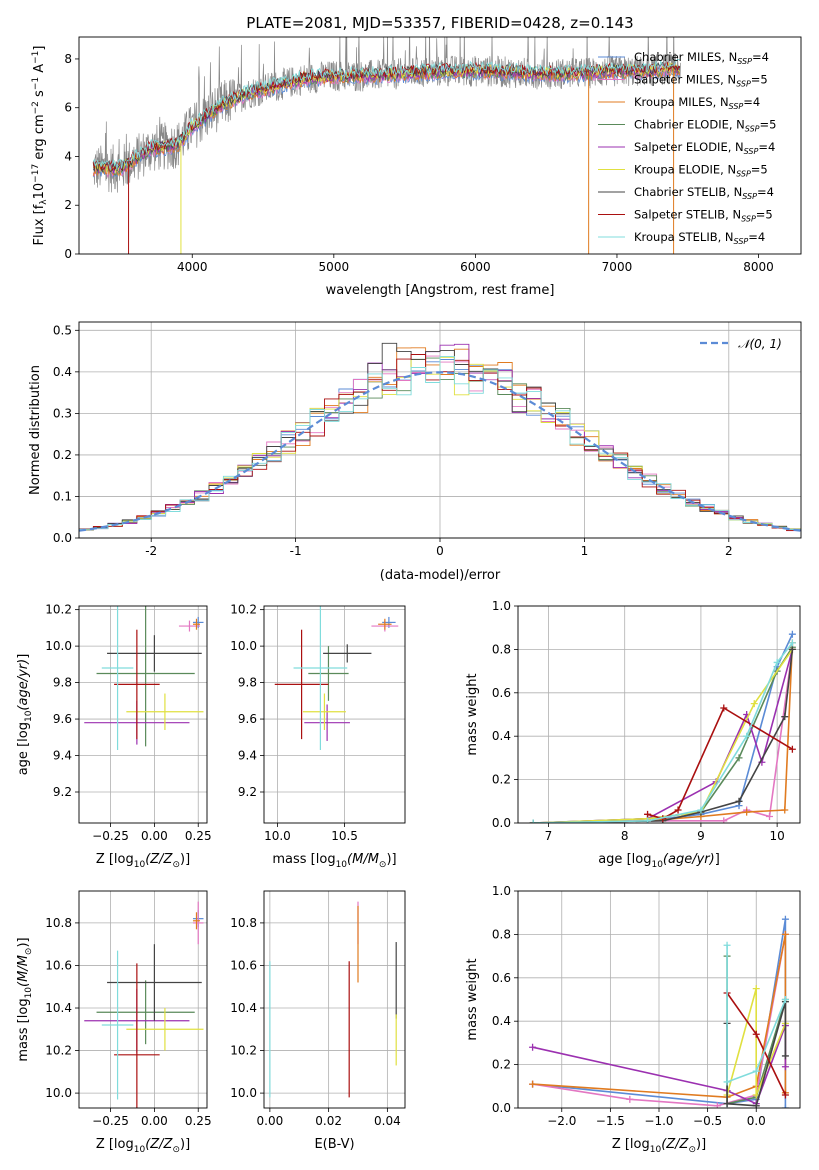 The height and width of the screenshot is (1170, 819). I want to click on x-tick-label: 0.02, so click(328, 1121).